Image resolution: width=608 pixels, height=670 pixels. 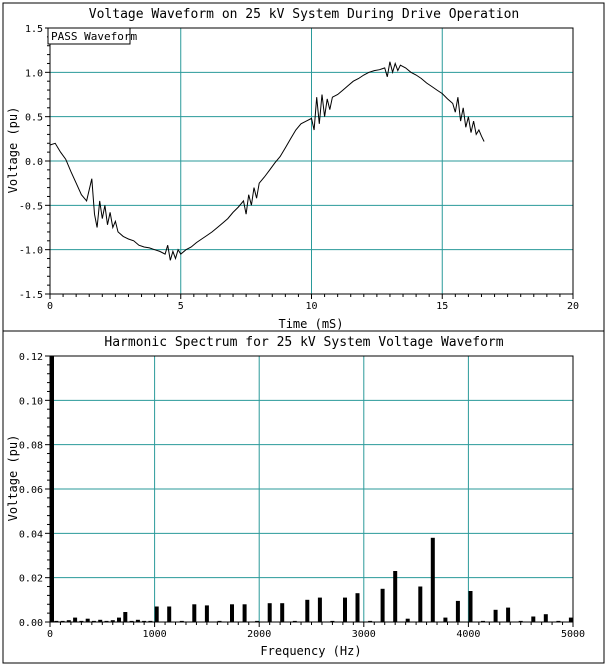 I want to click on bot-ytick-label: 0.10, so click(x=31, y=401).